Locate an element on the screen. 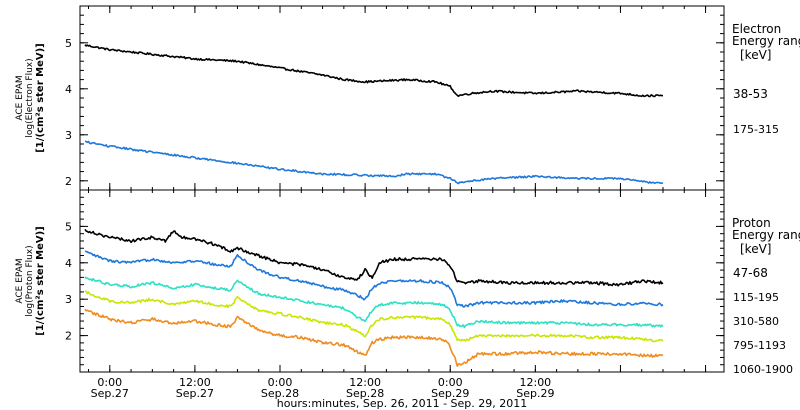 The image size is (800, 410). series-line-1060-1900 is located at coordinates (374, 337).